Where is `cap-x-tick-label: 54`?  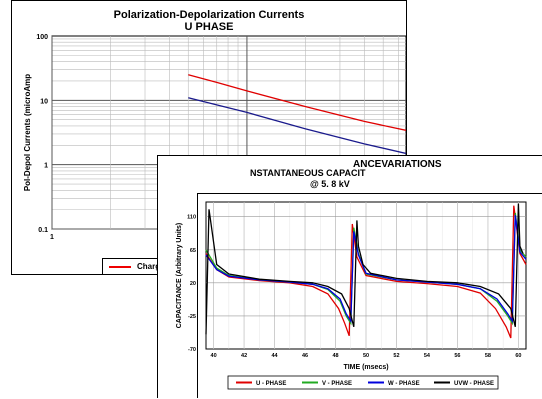
cap-x-tick-label: 54 is located at coordinates (427, 356).